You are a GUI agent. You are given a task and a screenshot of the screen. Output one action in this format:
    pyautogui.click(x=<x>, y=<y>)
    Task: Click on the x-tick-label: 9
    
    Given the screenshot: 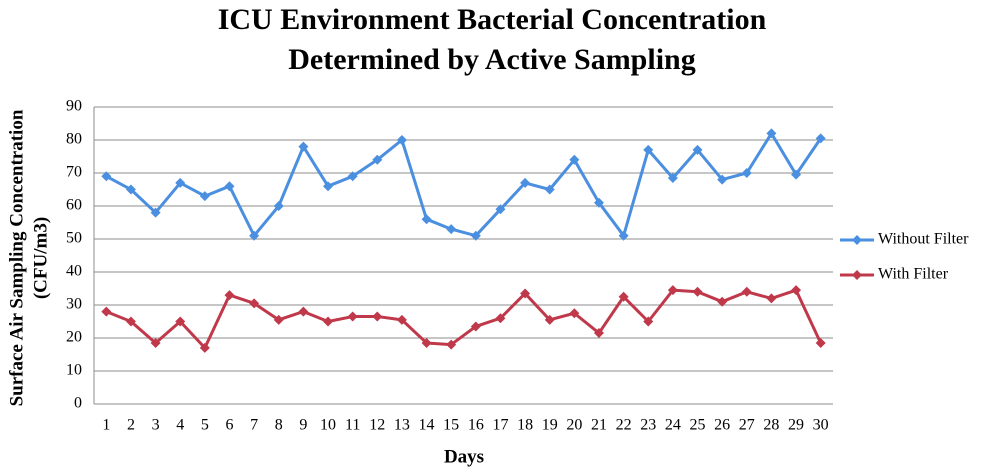 What is the action you would take?
    pyautogui.click(x=303, y=425)
    